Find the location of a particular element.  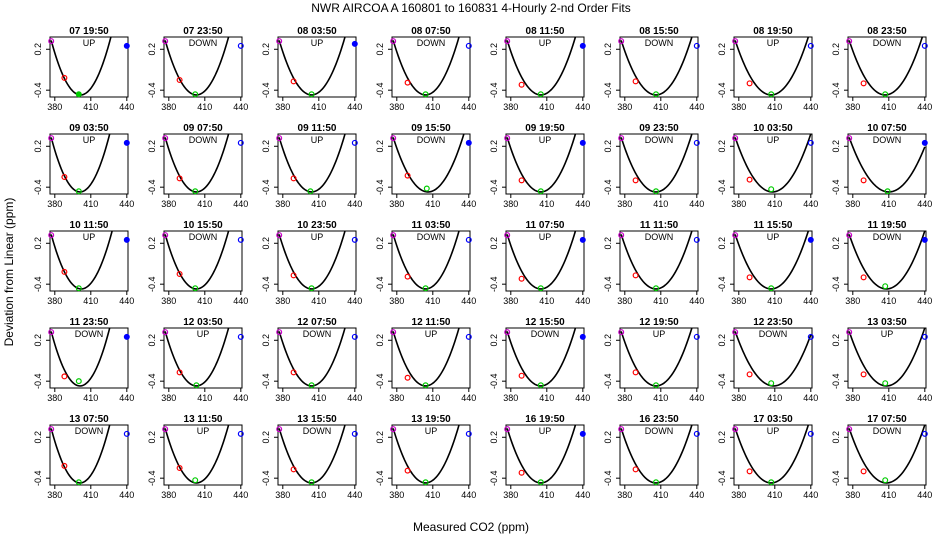

panel-label: 10 07:50 is located at coordinates (887, 128).